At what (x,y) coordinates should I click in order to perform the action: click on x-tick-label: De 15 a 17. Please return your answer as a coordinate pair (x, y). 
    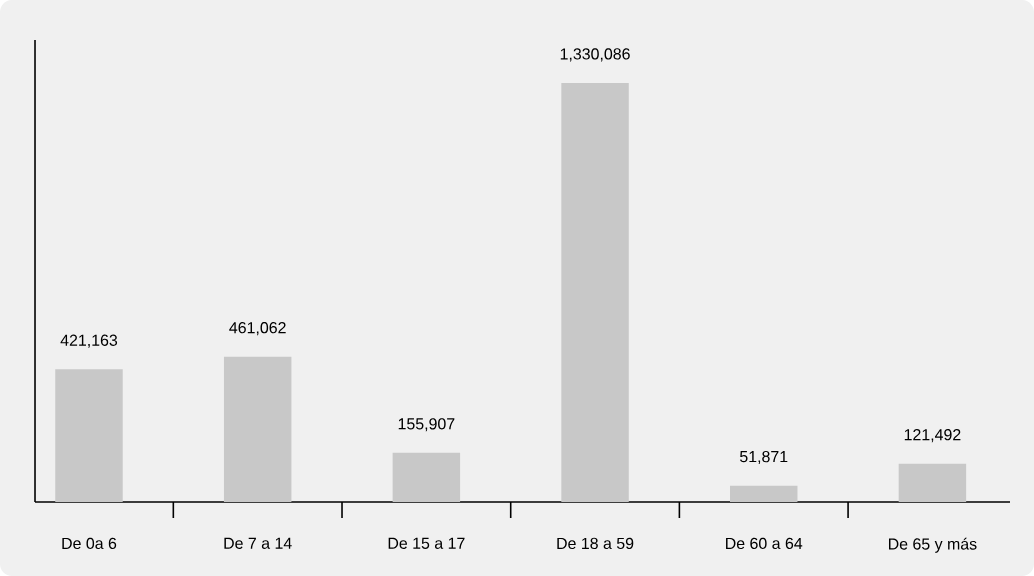
    Looking at the image, I should click on (426, 543).